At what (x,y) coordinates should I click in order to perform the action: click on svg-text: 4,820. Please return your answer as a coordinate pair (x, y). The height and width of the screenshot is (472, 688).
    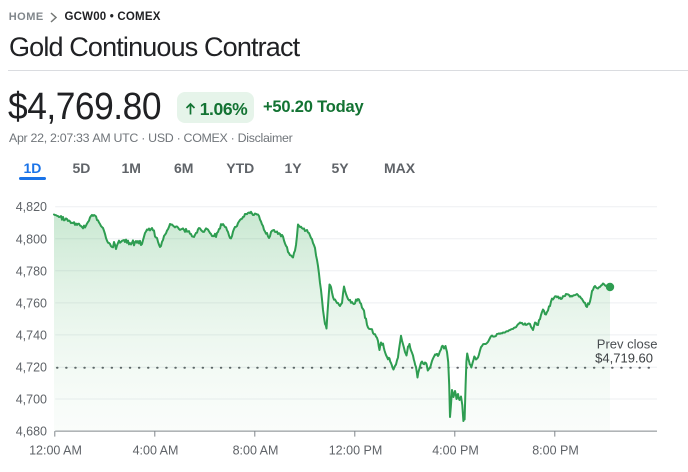
    Looking at the image, I should click on (31, 207).